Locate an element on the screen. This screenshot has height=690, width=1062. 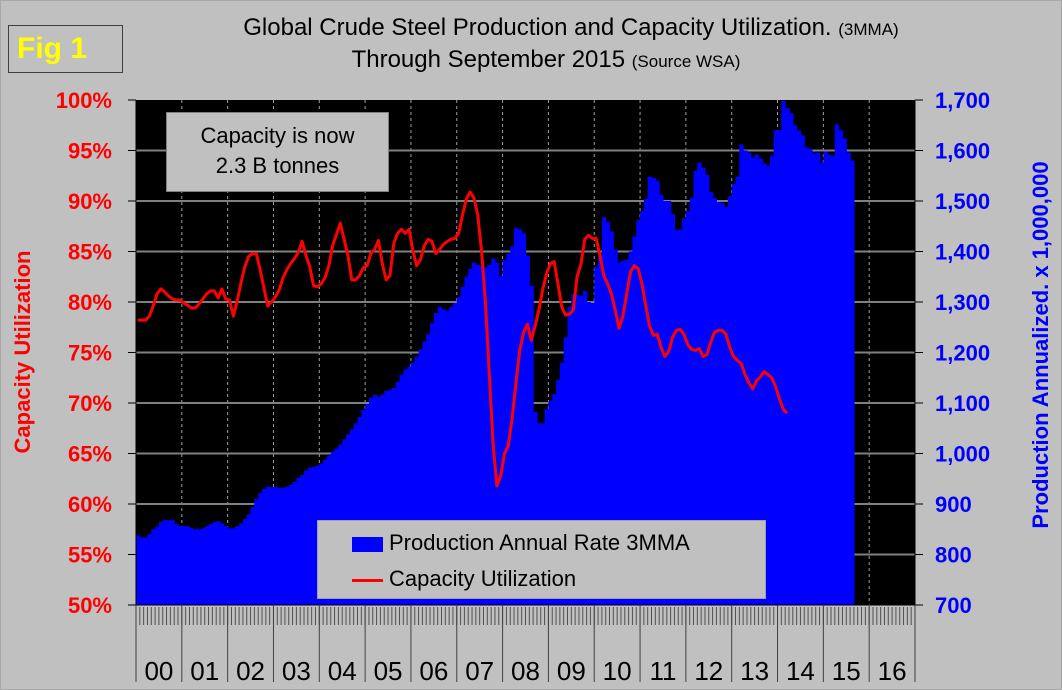
x-axis-tick-label: 04 is located at coordinates (342, 671).